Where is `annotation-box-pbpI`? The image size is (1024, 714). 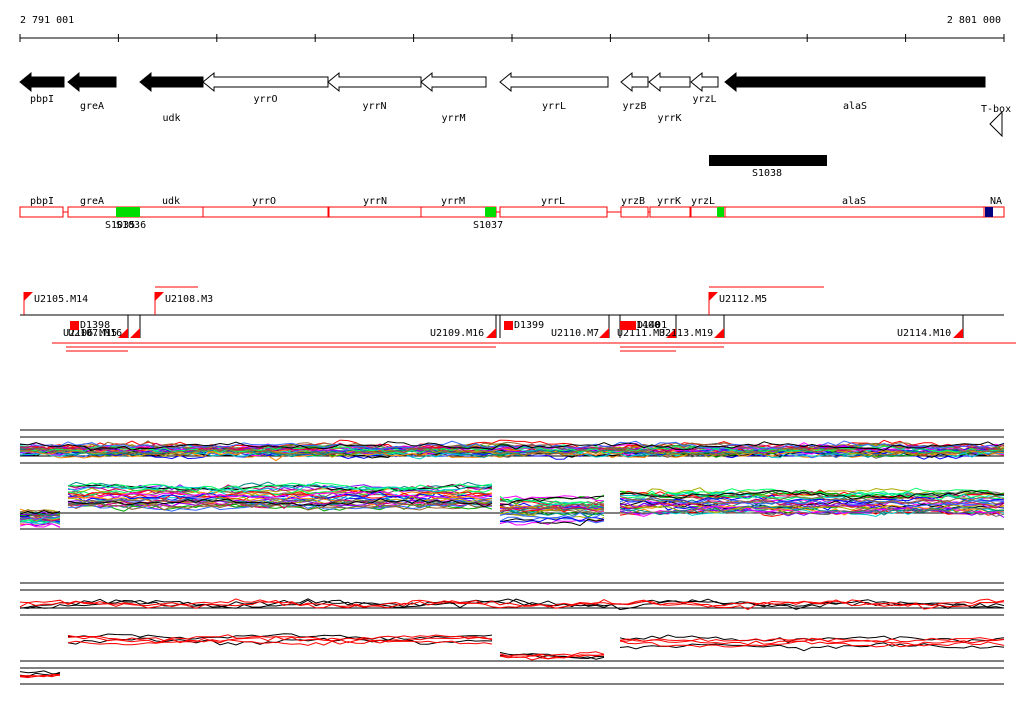
annotation-box-pbpI is located at coordinates (41, 212).